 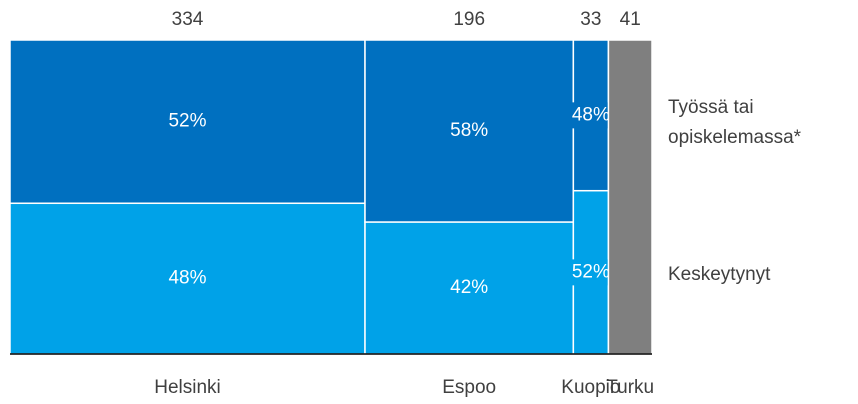 I want to click on data-label: 42%, so click(x=469, y=287).